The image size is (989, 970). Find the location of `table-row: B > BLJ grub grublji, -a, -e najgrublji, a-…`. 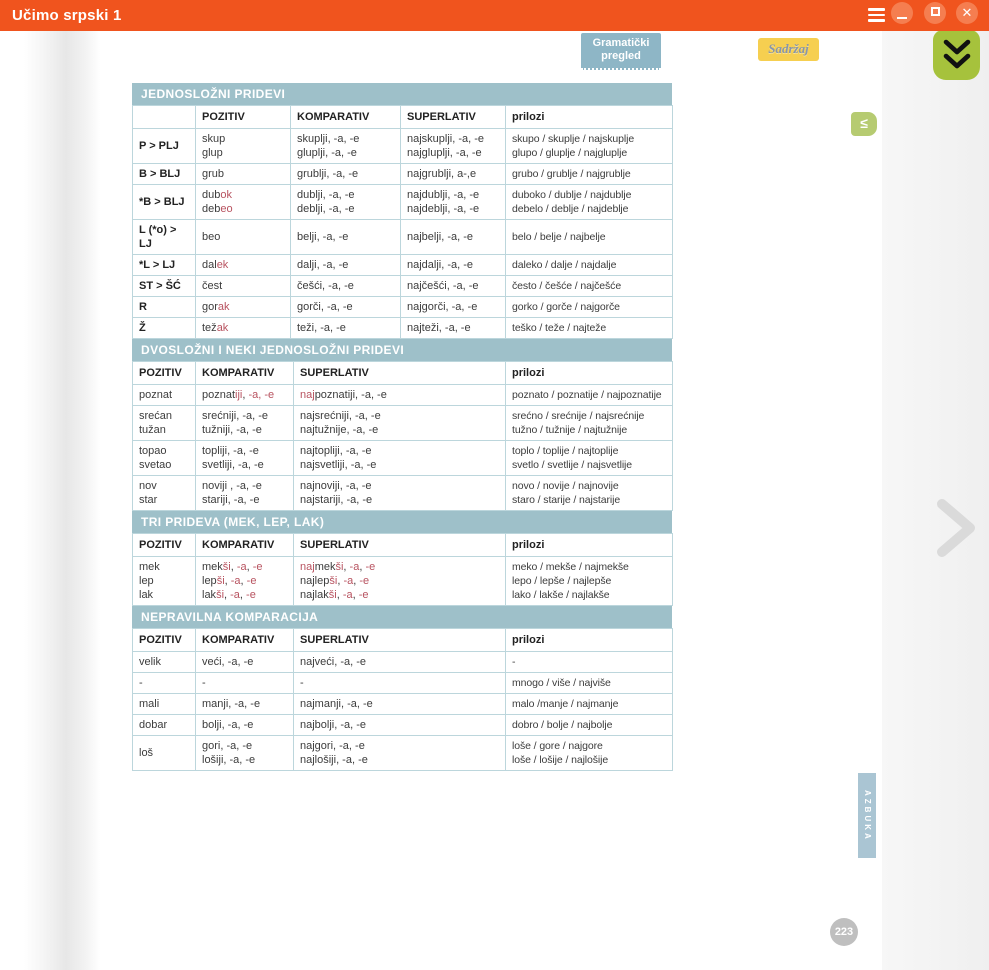

table-row: B > BLJ grub grublji, -a, -e najgrublji, a-… is located at coordinates (402, 174).